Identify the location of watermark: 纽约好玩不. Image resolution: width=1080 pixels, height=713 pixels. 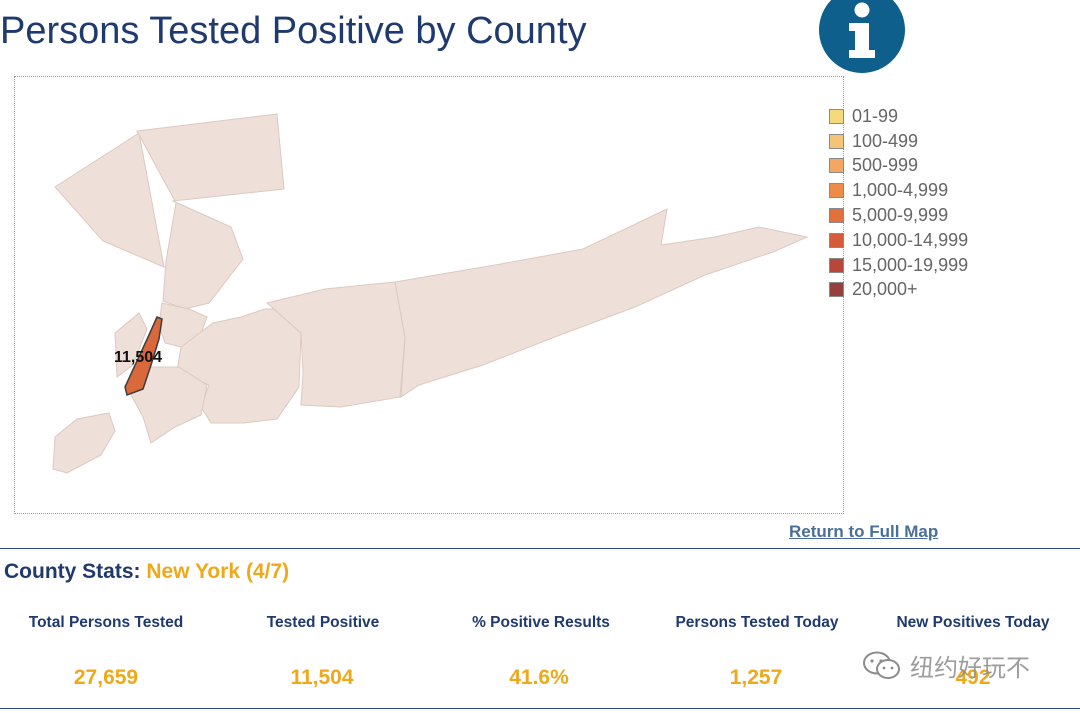
(946, 665).